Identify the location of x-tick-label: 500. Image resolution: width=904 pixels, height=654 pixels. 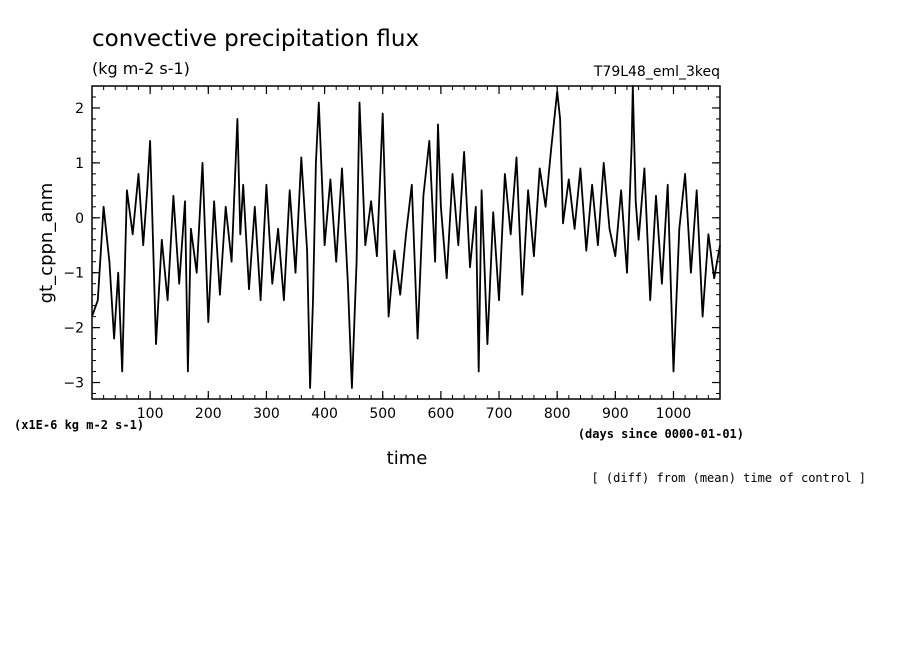
(382, 414).